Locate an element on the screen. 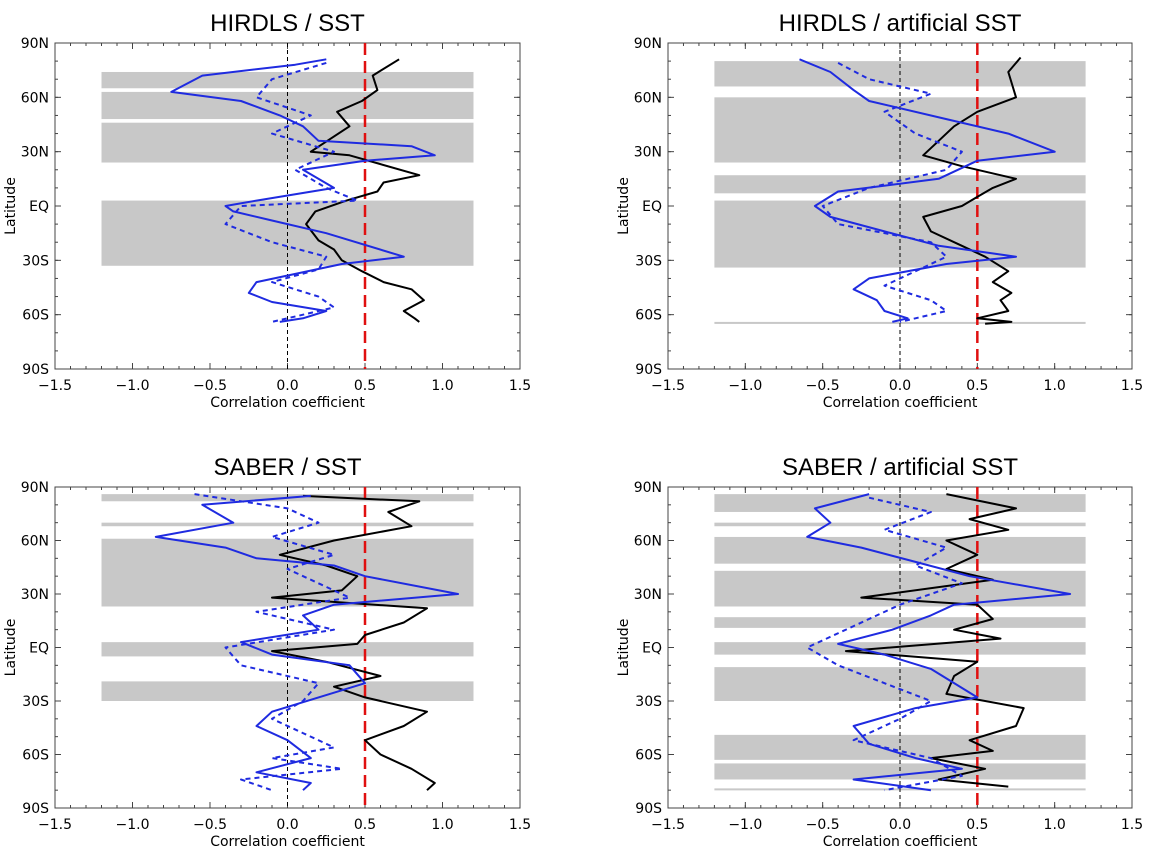  panel-title: HIRDLS / artificial SST is located at coordinates (900, 23).